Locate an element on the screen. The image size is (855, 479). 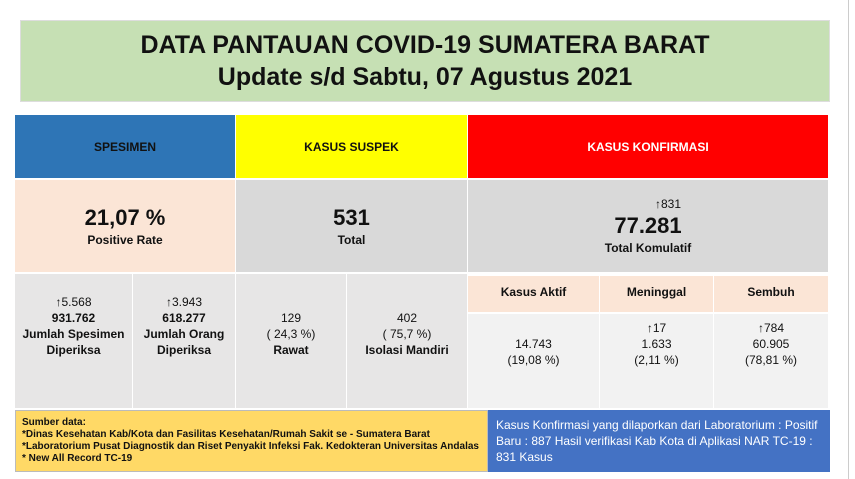
suspek-total-box: 531 Total is located at coordinates (351, 226).